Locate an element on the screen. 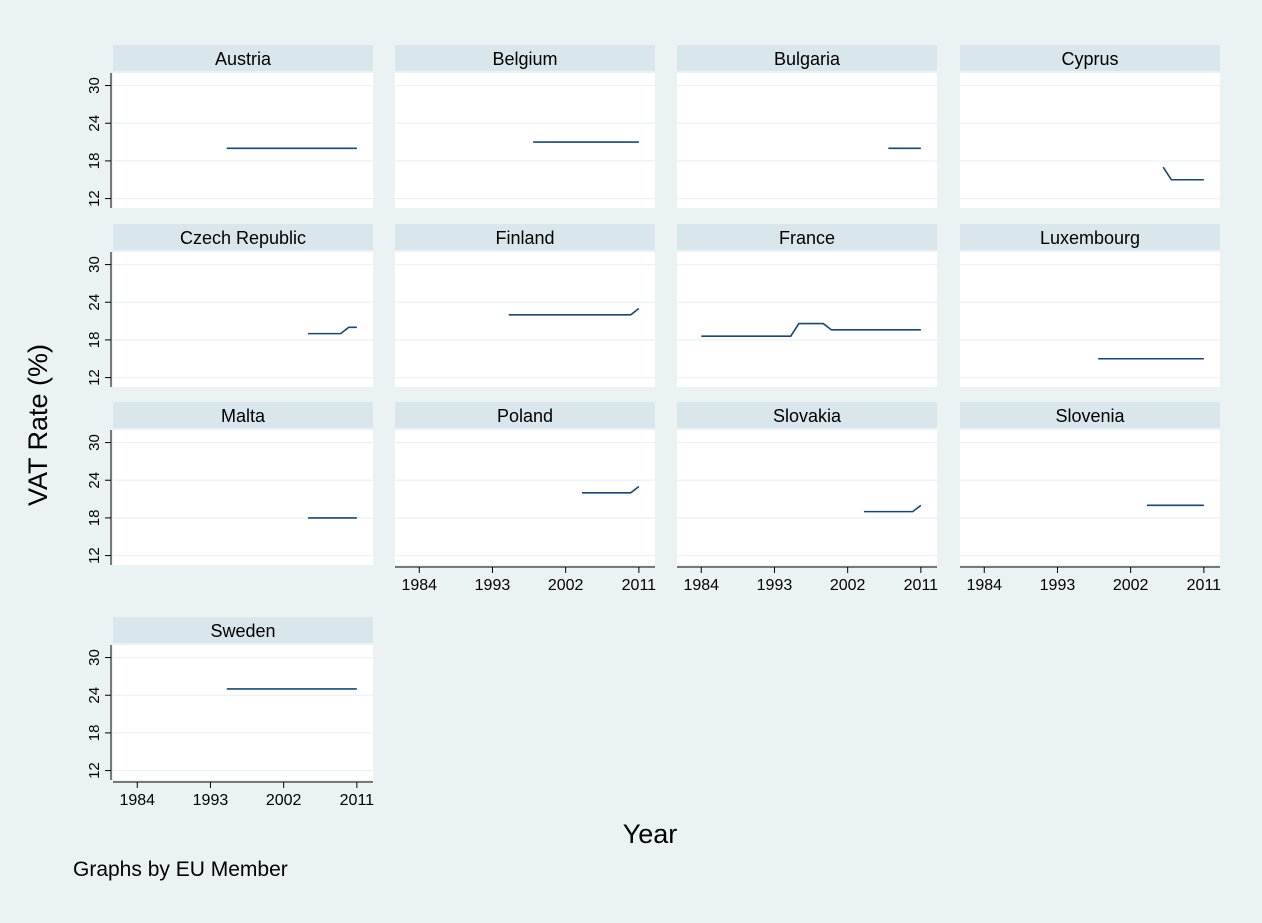  panel-czech-republic: Czech Republic 12 18 24 30 is located at coordinates (229, 305).